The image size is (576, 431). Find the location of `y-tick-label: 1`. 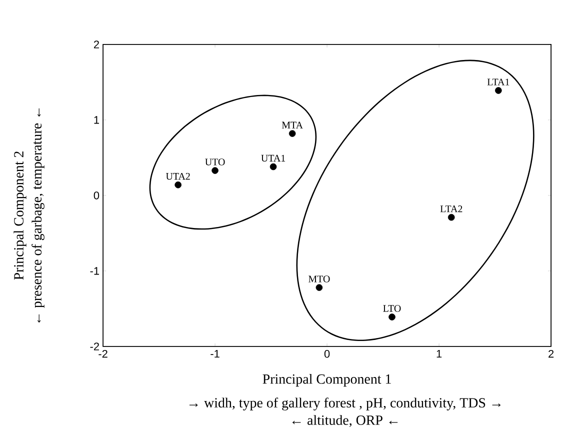

y-tick-label: 1 is located at coordinates (96, 120).